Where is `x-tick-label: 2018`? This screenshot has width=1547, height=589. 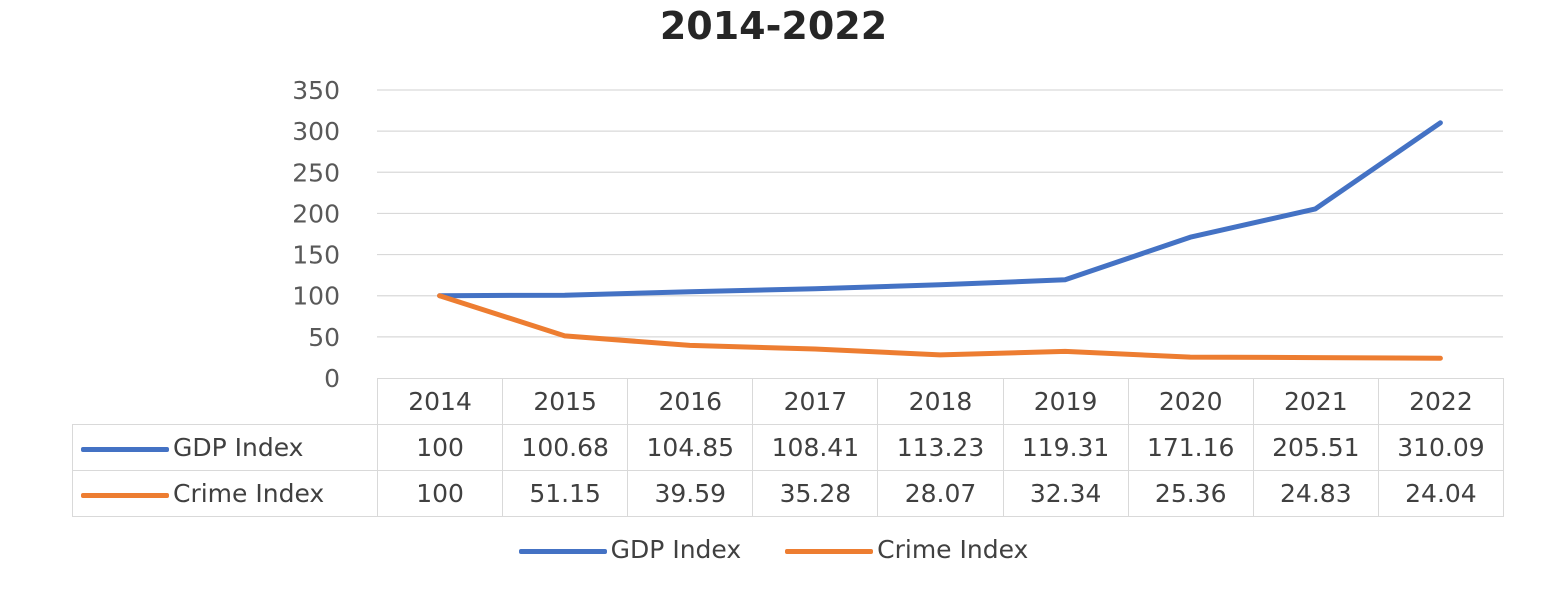
x-tick-label: 2018 is located at coordinates (940, 401).